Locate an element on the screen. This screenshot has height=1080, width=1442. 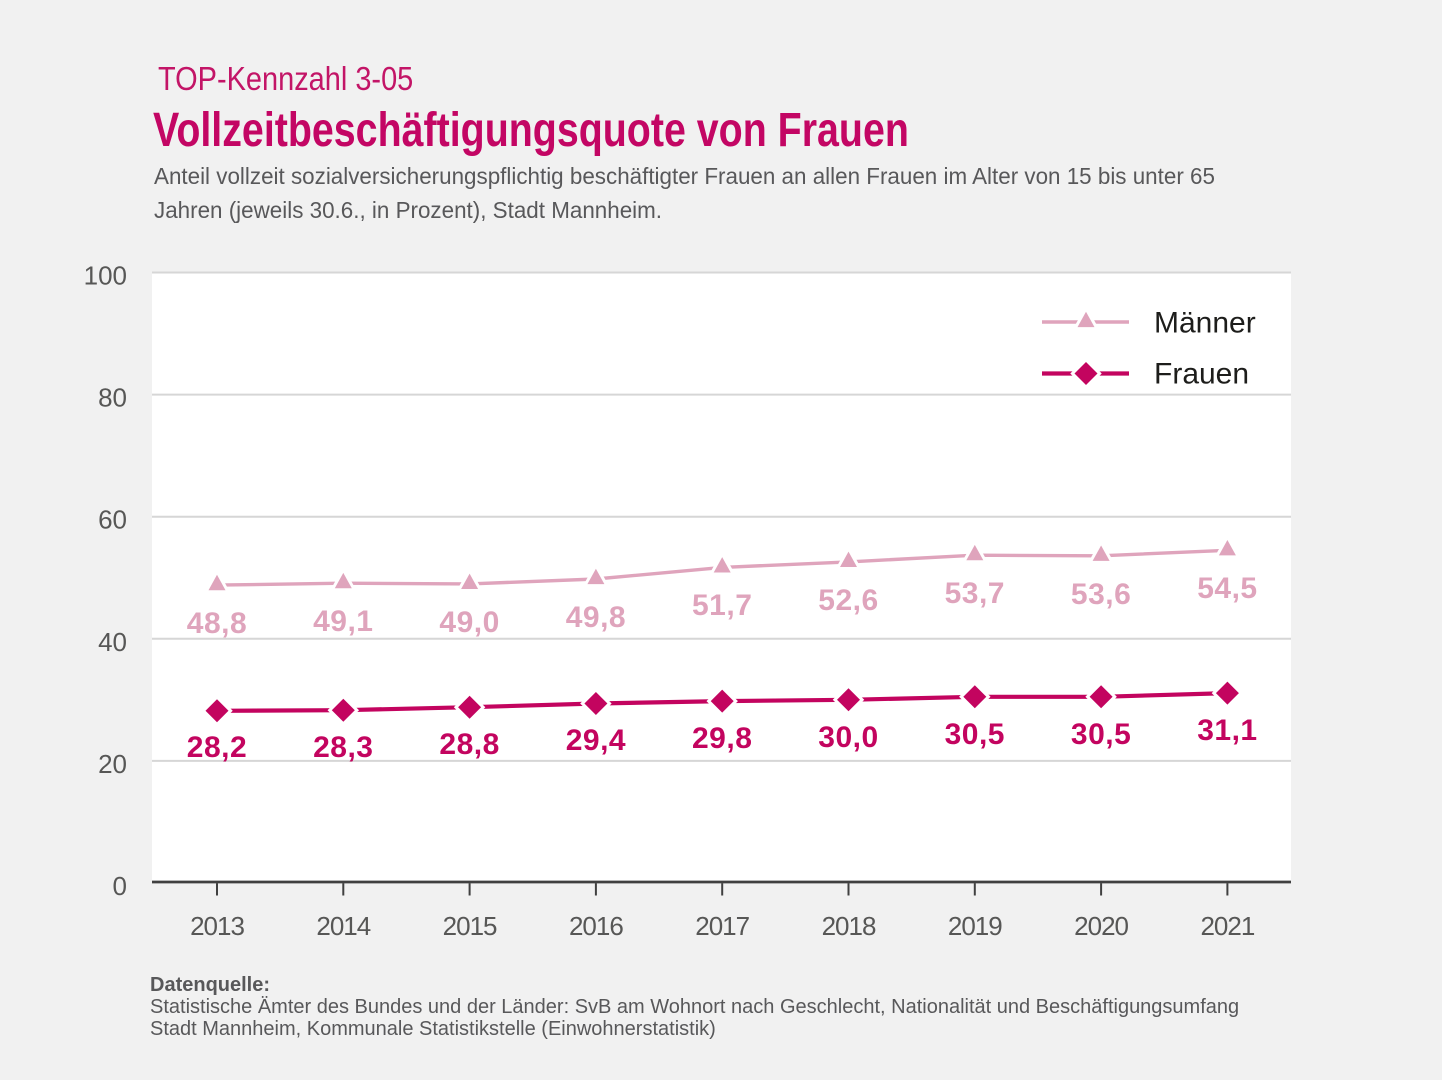
svg-text: 2016 is located at coordinates (596, 926).